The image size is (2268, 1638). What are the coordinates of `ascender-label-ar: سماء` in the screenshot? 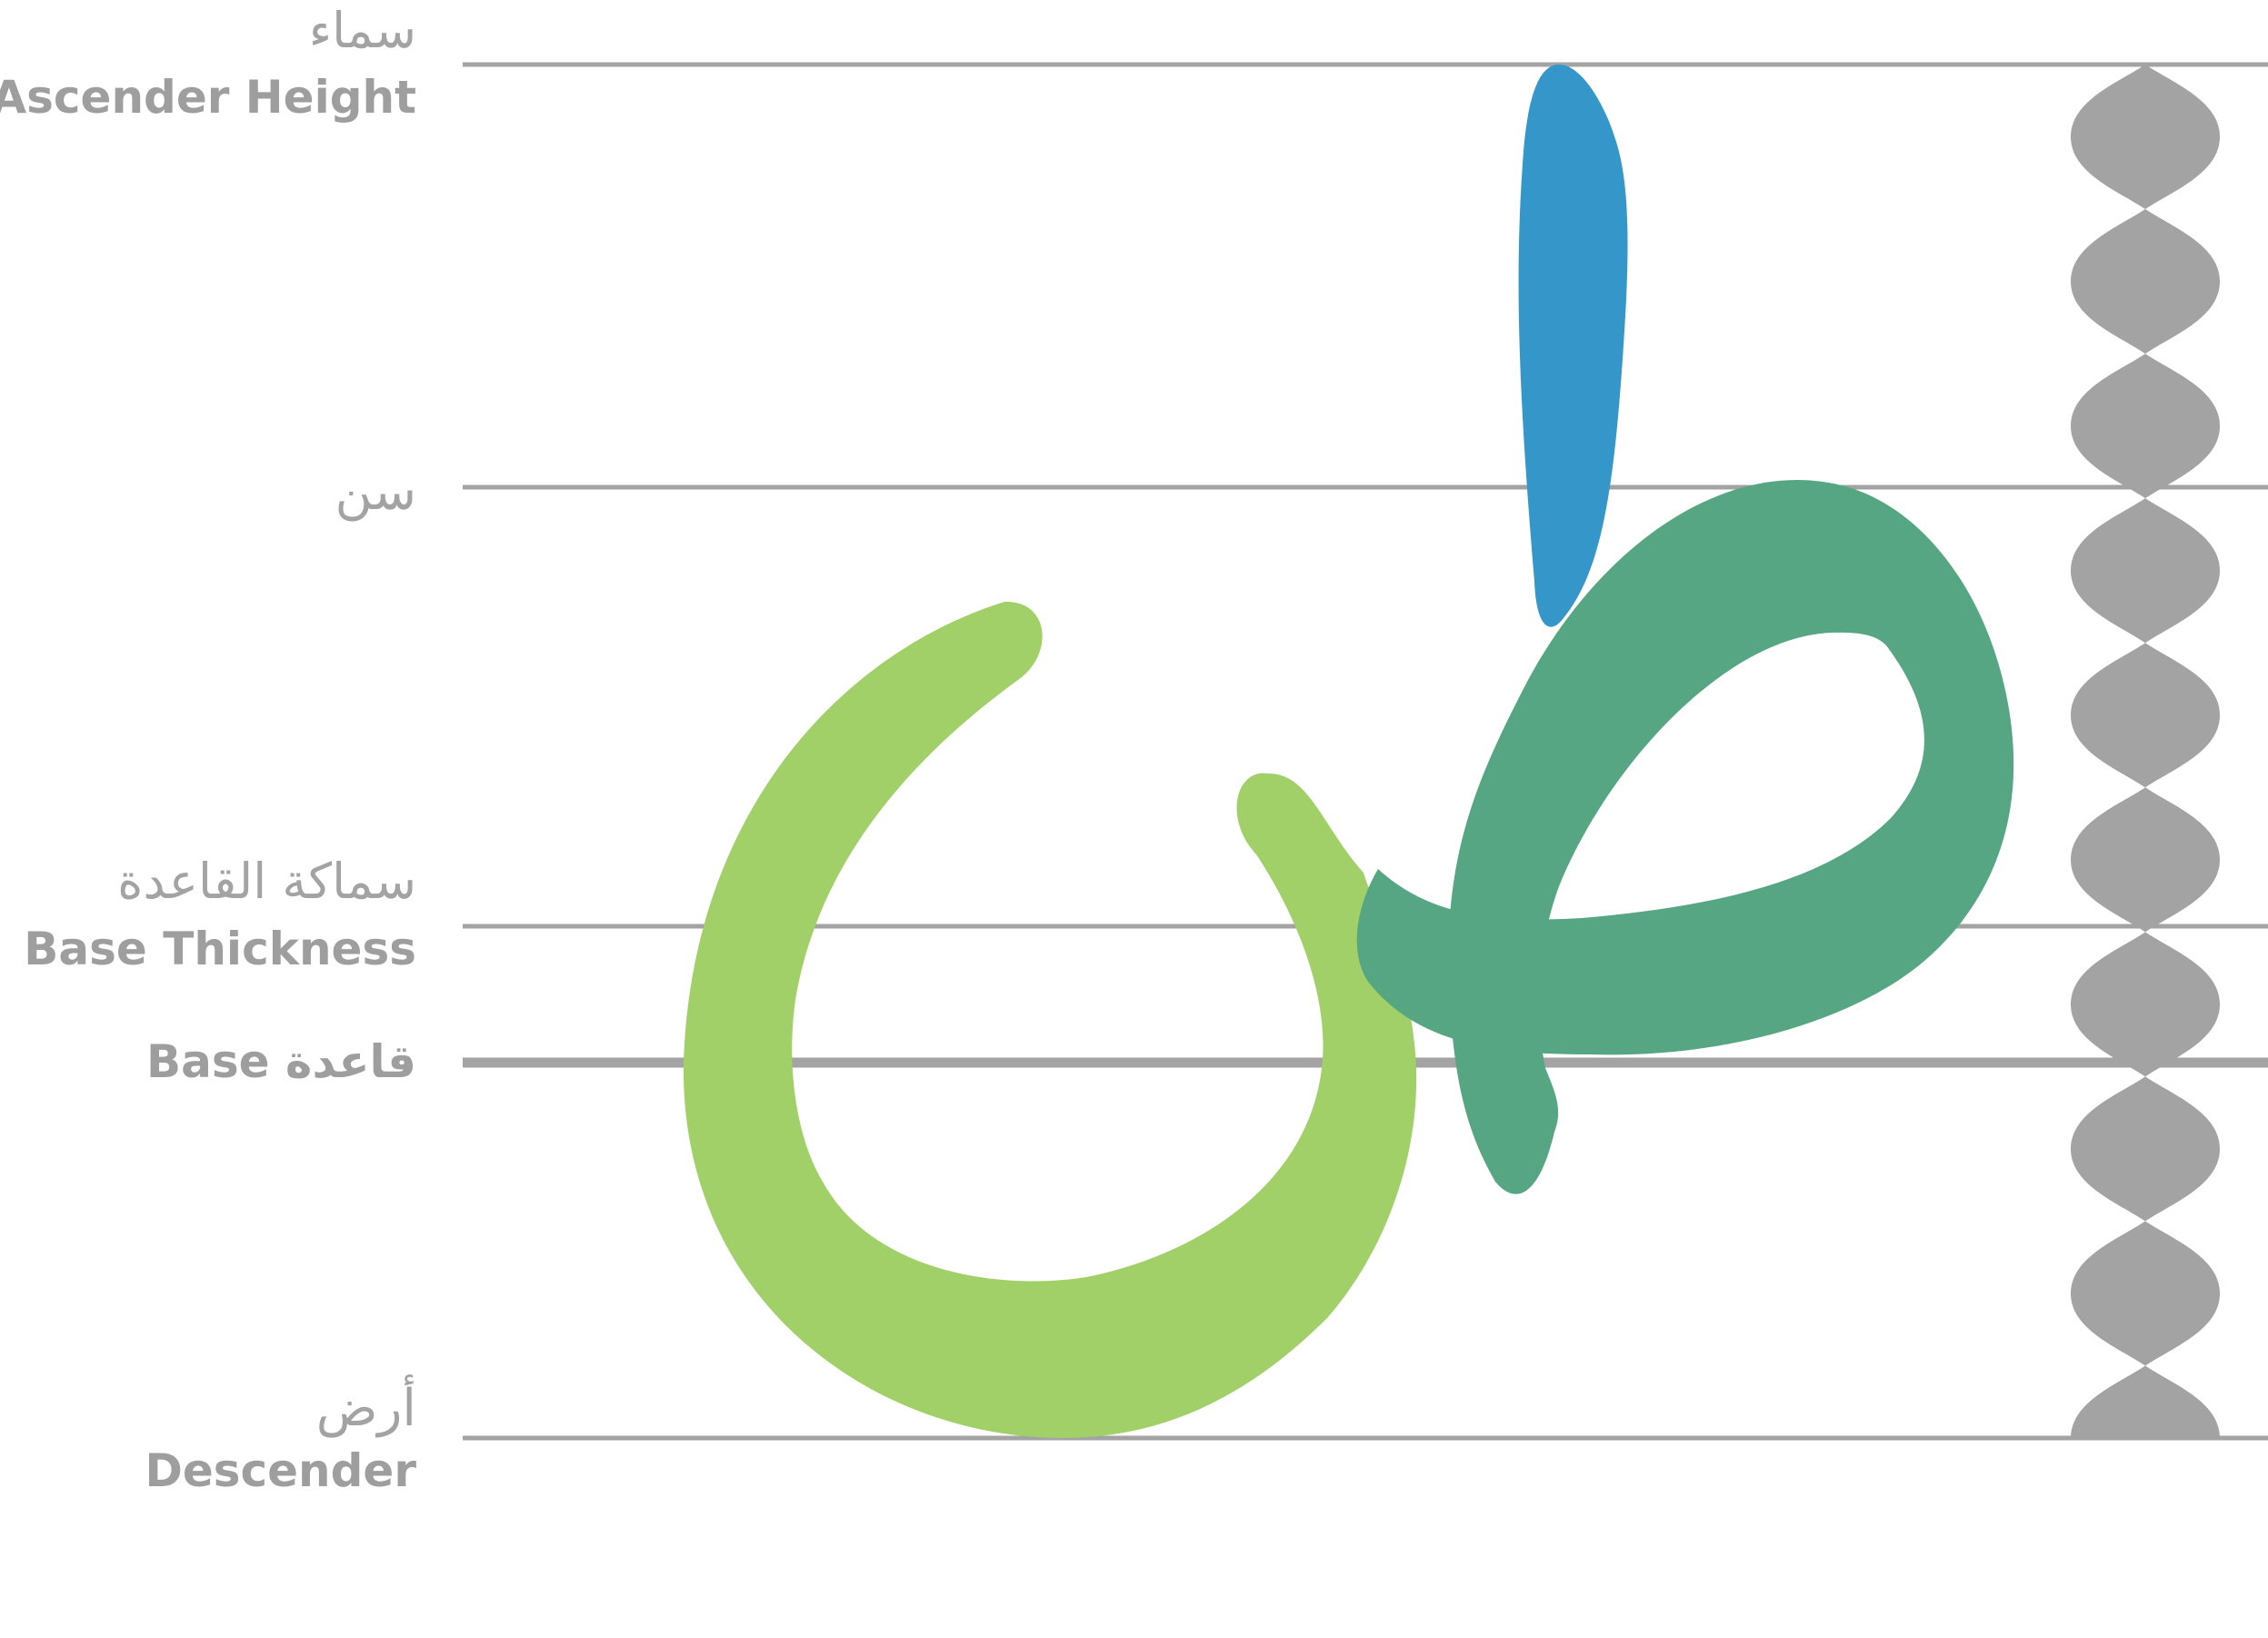 It's located at (362, 30).